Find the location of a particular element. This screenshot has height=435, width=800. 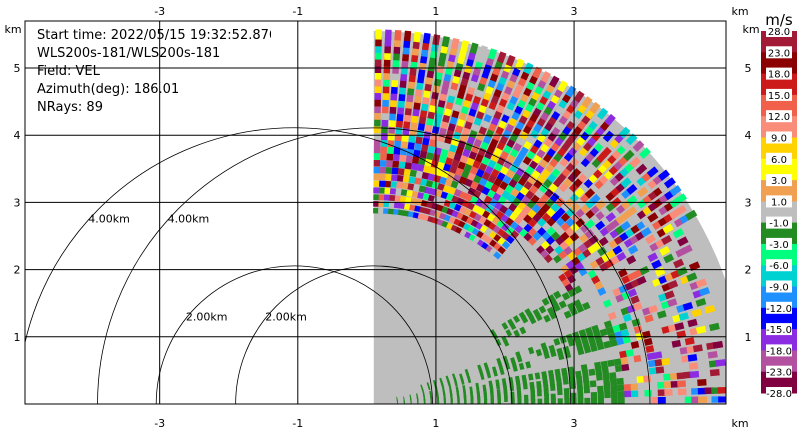

colorbar-tick-label: -18.0 is located at coordinates (779, 351).